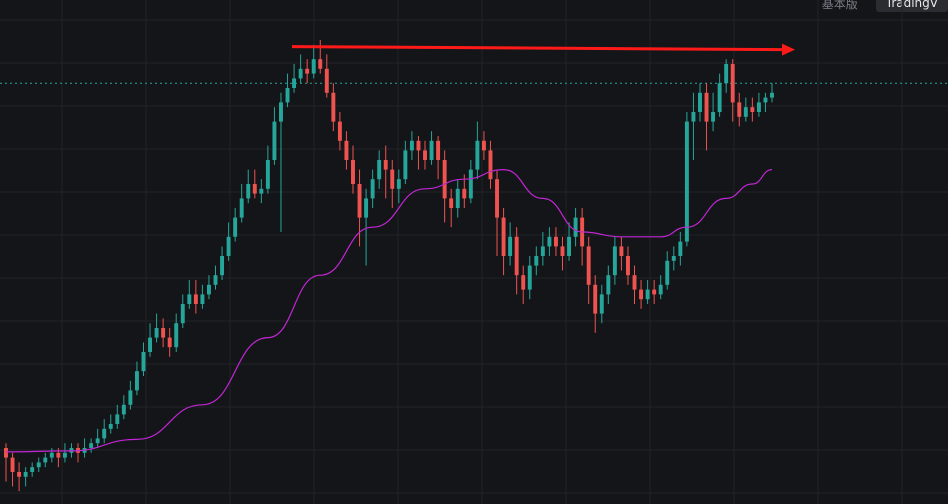  I want to click on resistance-arrow-head, so click(788, 49).